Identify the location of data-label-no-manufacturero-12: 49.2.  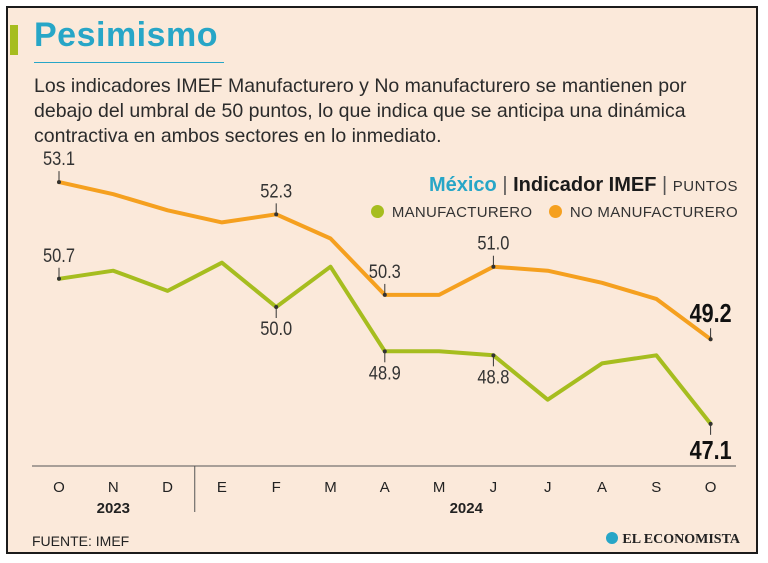
(711, 313).